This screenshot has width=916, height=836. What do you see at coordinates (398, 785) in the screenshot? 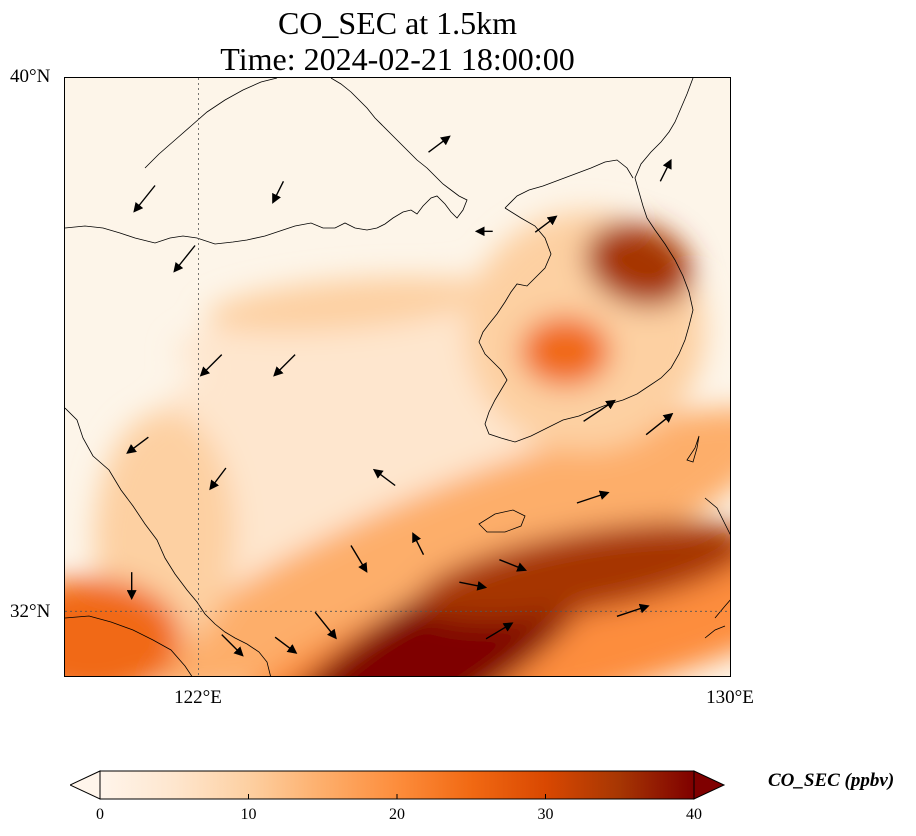
I see `colorbar` at bounding box center [398, 785].